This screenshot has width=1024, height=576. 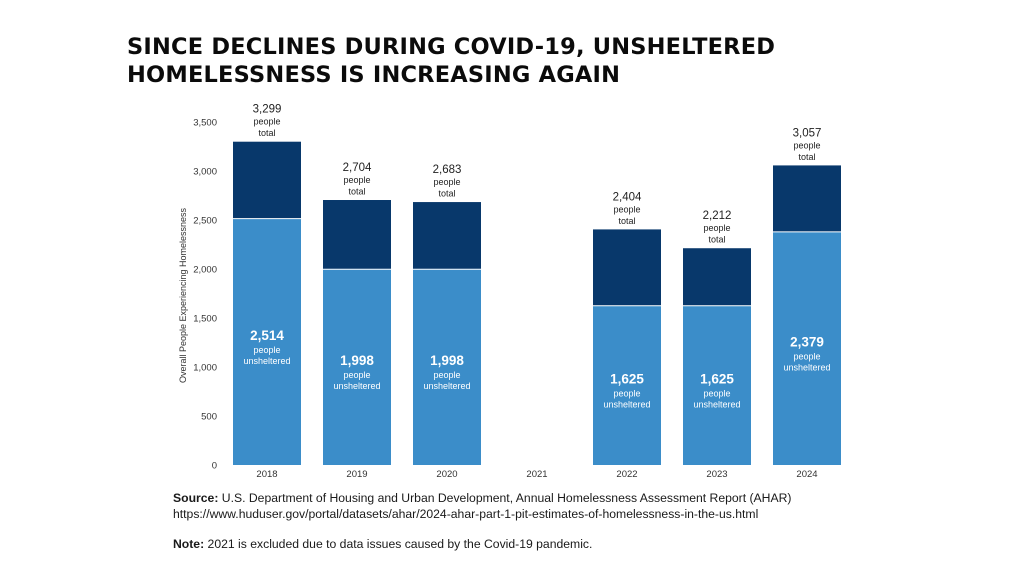 I want to click on x-tick-label: 2023, so click(x=716, y=474).